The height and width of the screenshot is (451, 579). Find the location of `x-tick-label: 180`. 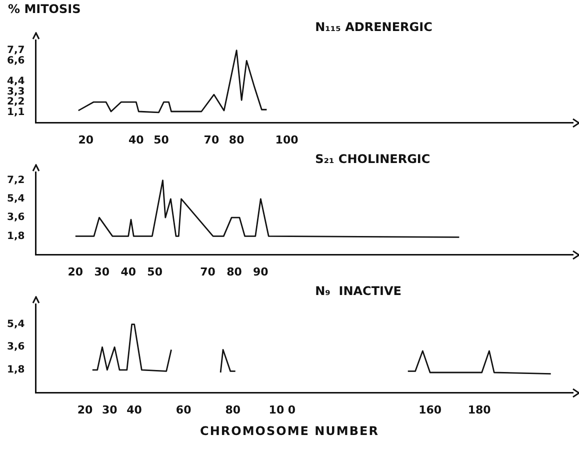

x-tick-label: 180 is located at coordinates (480, 409).